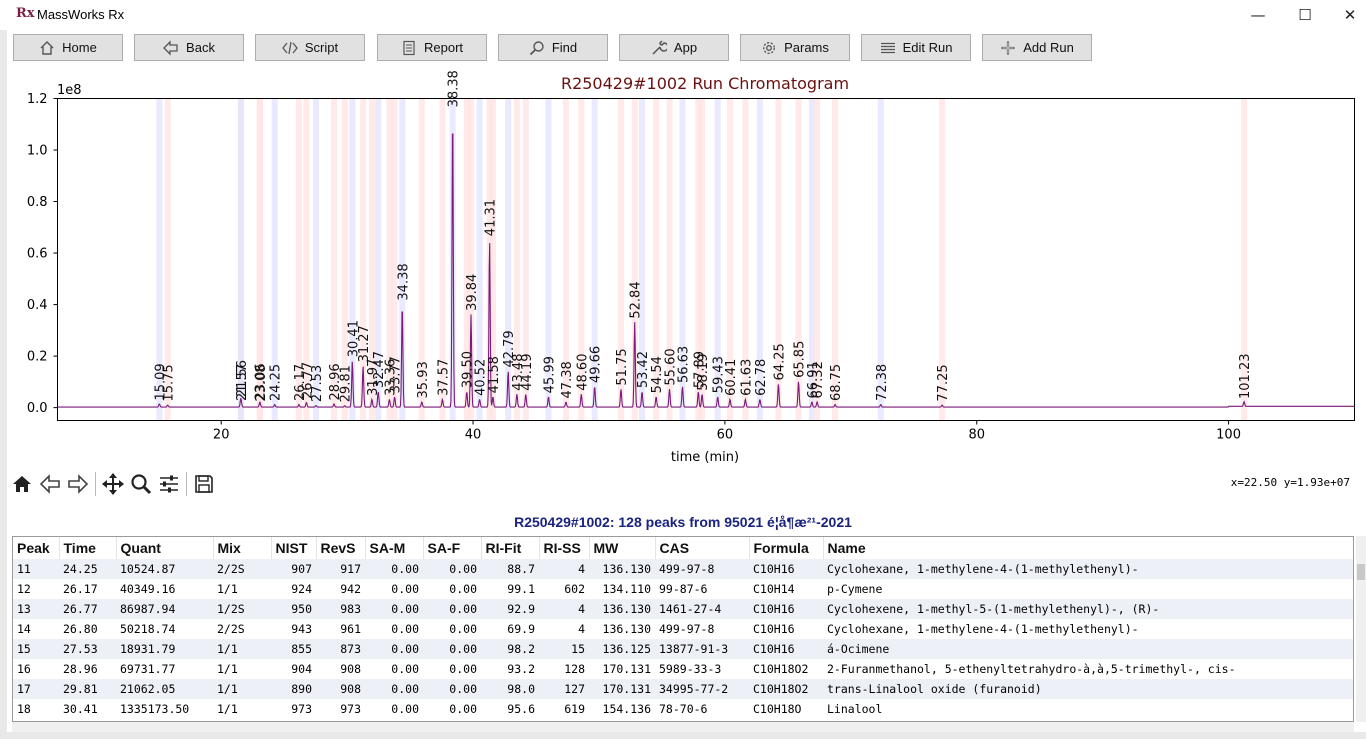 This screenshot has height=739, width=1366. I want to click on list-icon, so click(887, 47).